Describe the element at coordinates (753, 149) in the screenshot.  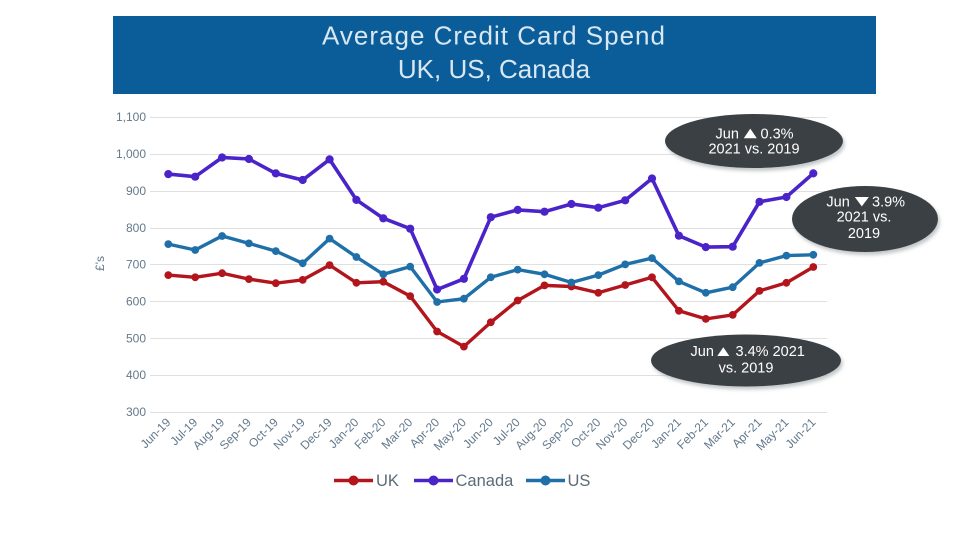
I see `svg-text: 2021 vs. 2019` at that location.